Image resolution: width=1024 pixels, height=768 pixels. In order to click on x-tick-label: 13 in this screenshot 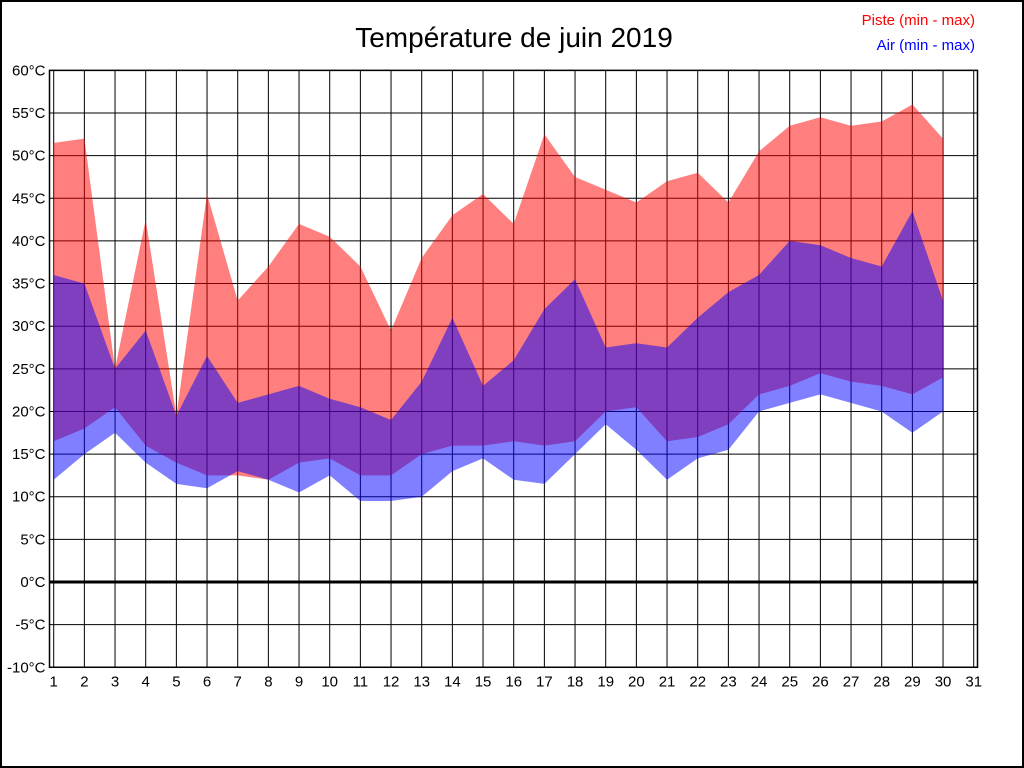, I will do `click(421, 681)`.